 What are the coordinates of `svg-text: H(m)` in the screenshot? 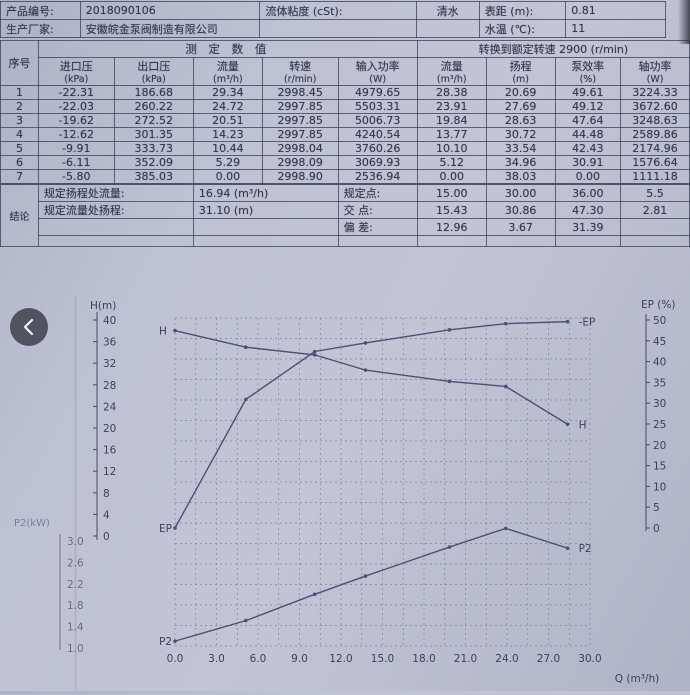 It's located at (103, 306).